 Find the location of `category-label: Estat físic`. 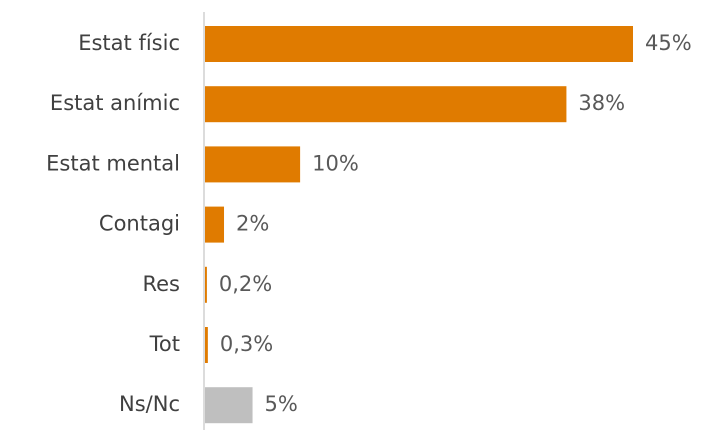

category-label: Estat físic is located at coordinates (129, 43).